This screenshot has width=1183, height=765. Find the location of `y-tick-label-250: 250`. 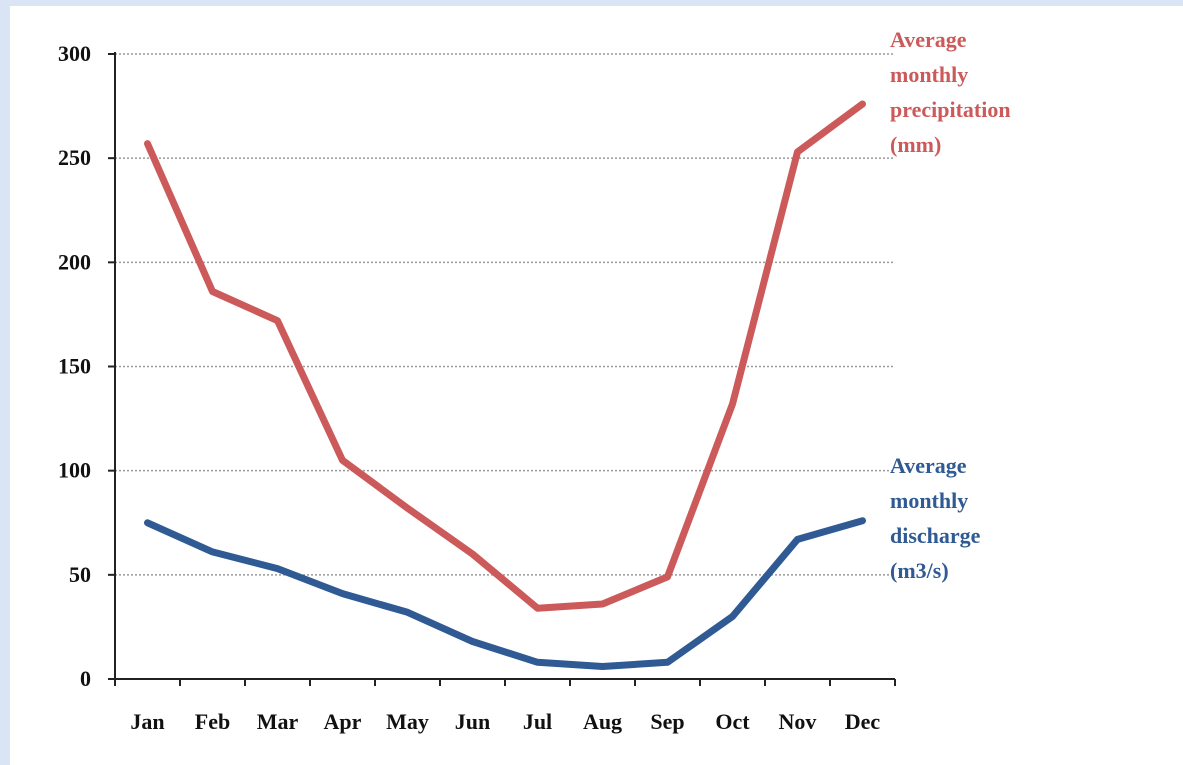

y-tick-label-250: 250 is located at coordinates (74, 157).